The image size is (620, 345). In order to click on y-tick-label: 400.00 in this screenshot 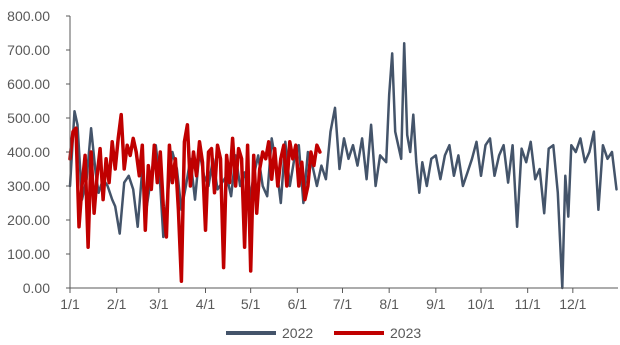, I will do `click(28, 152)`.